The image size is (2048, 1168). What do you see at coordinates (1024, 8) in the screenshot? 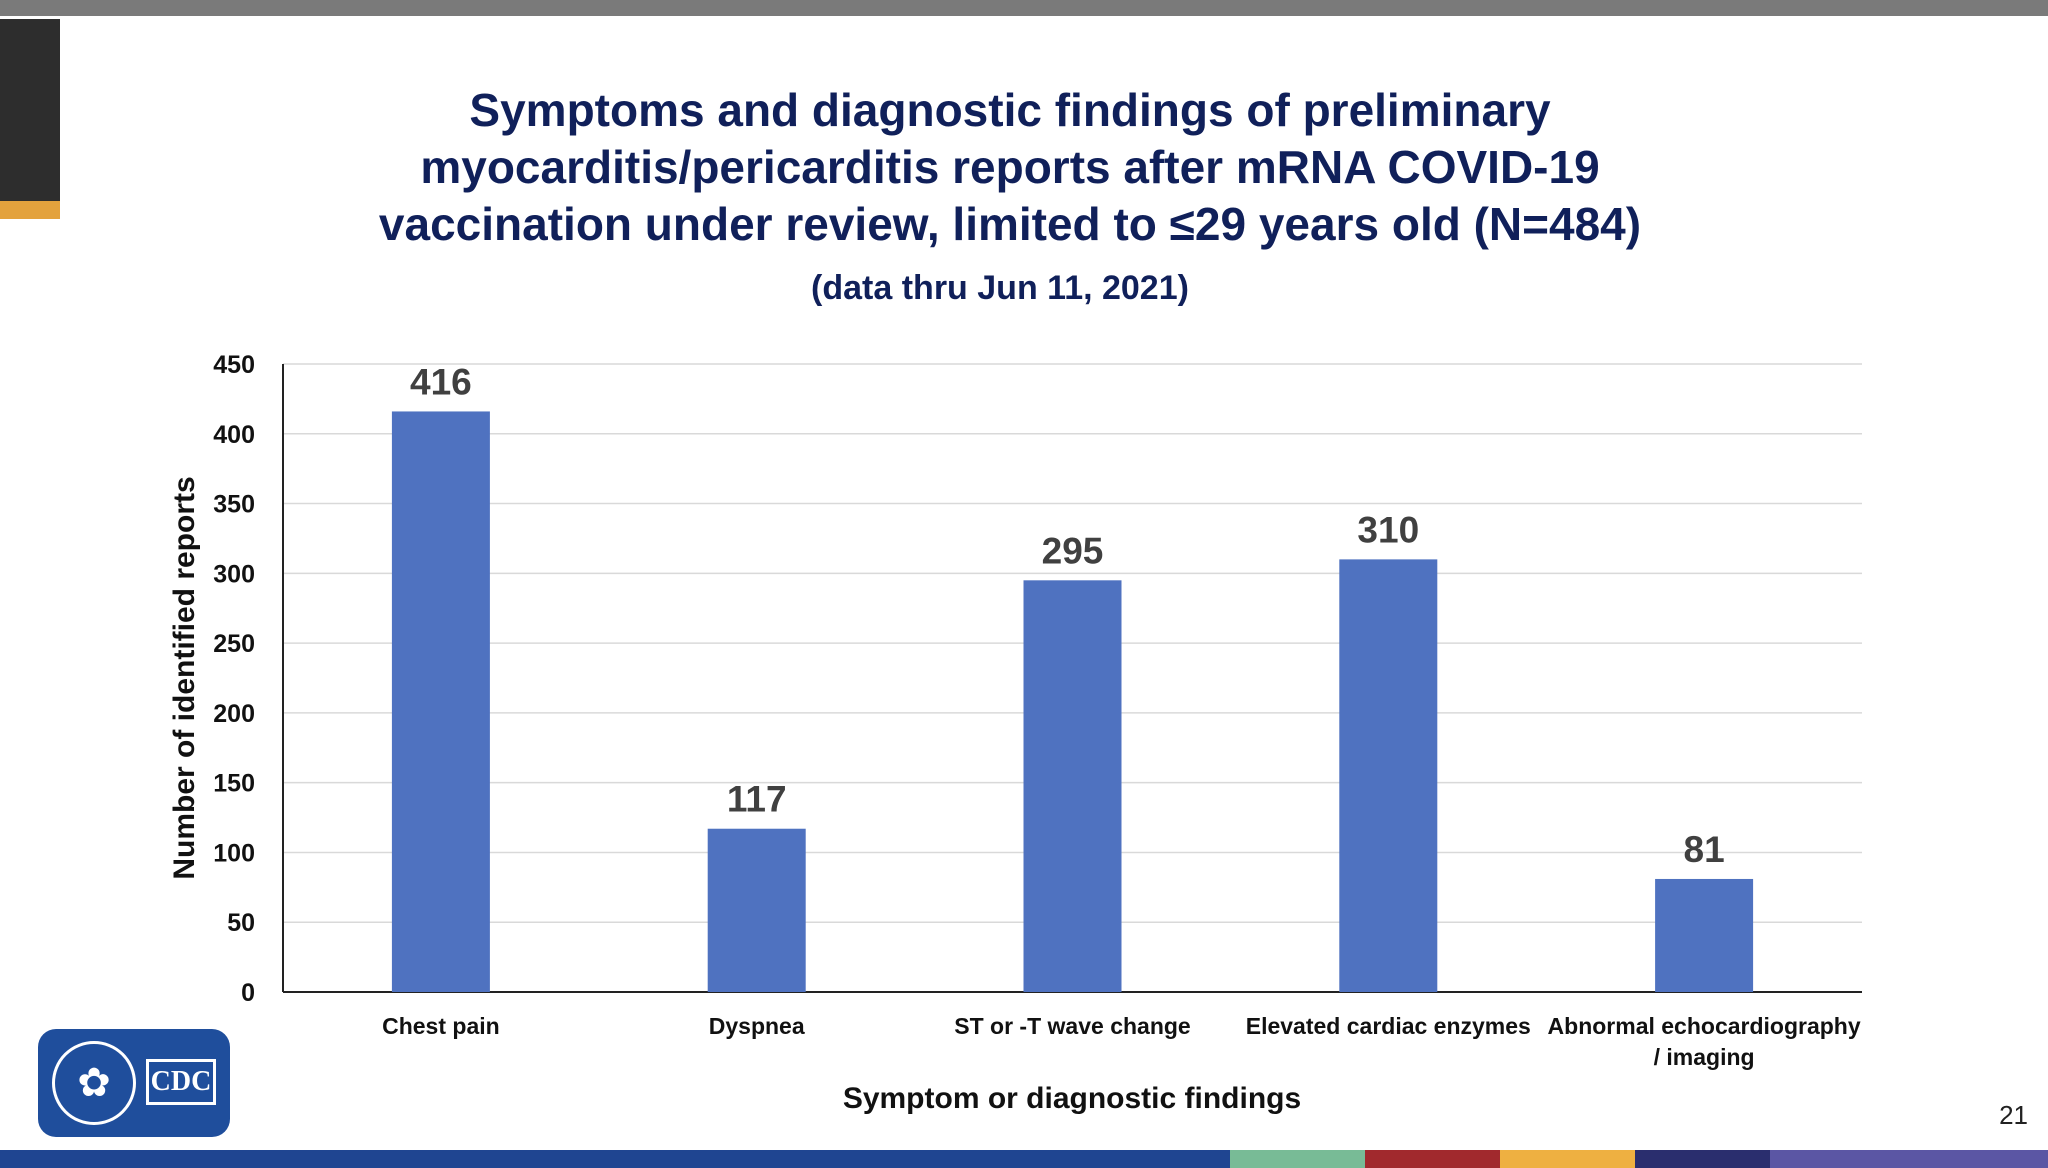
I see `top-bar` at bounding box center [1024, 8].